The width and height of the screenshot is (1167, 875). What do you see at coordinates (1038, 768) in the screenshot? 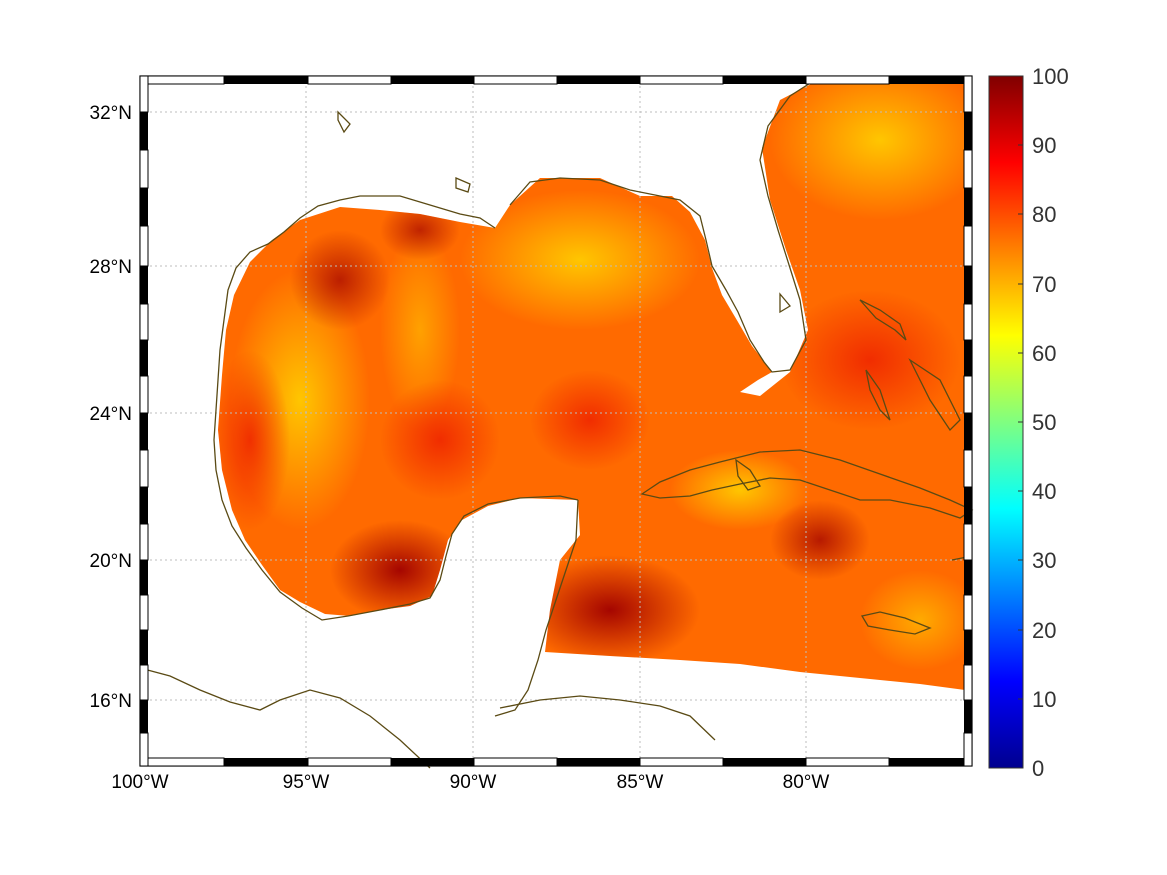
I see `colorbar-label-0: 0` at bounding box center [1038, 768].